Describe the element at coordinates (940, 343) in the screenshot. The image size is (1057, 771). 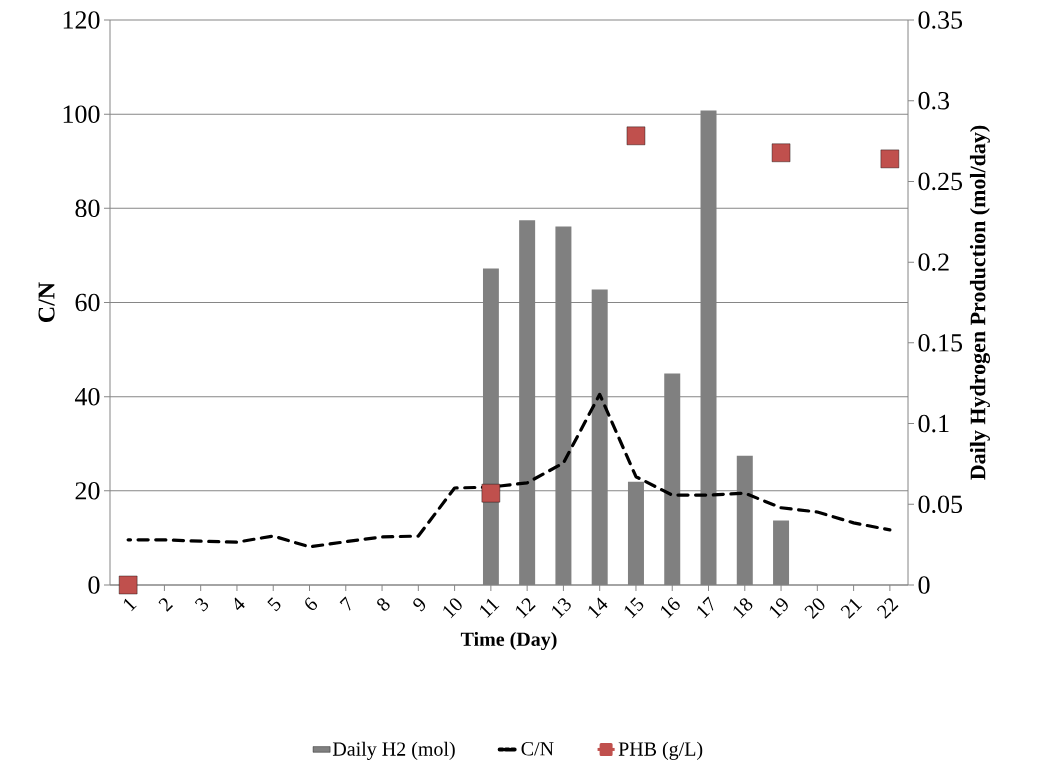
I see `y2-tick-label: 0.15` at that location.